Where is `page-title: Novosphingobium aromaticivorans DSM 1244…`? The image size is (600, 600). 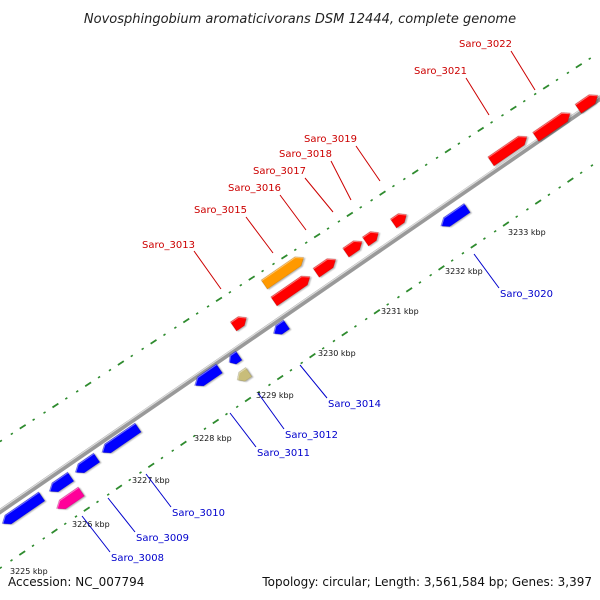 page-title: Novosphingobium aromaticivorans DSM 1244… is located at coordinates (300, 19).